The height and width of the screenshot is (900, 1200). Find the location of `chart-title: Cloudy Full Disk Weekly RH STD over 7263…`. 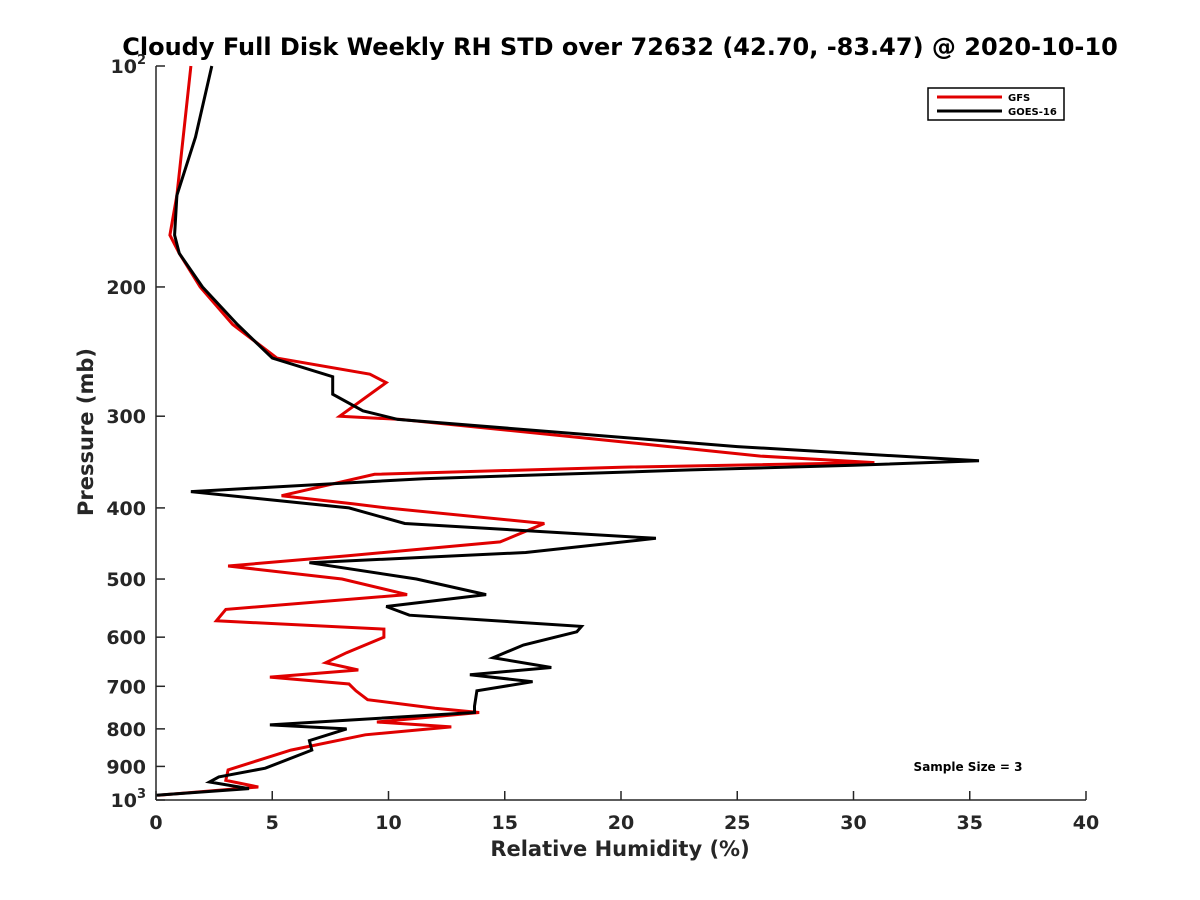

chart-title: Cloudy Full Disk Weekly RH STD over 7263… is located at coordinates (620, 47).